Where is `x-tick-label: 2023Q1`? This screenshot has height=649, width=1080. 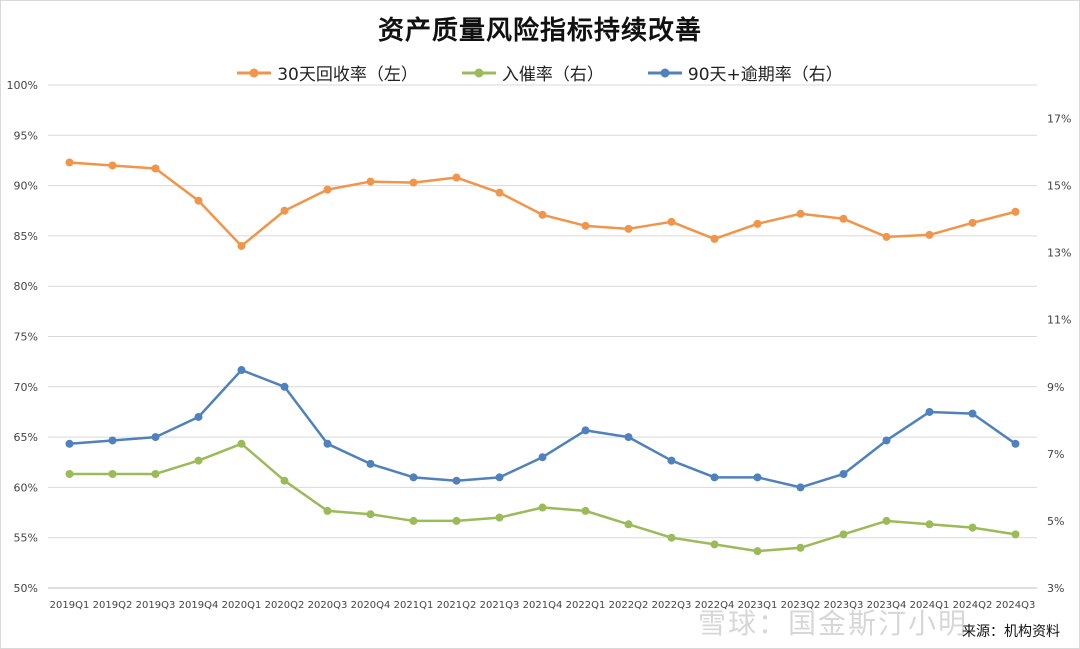
x-tick-label: 2023Q1 is located at coordinates (758, 605).